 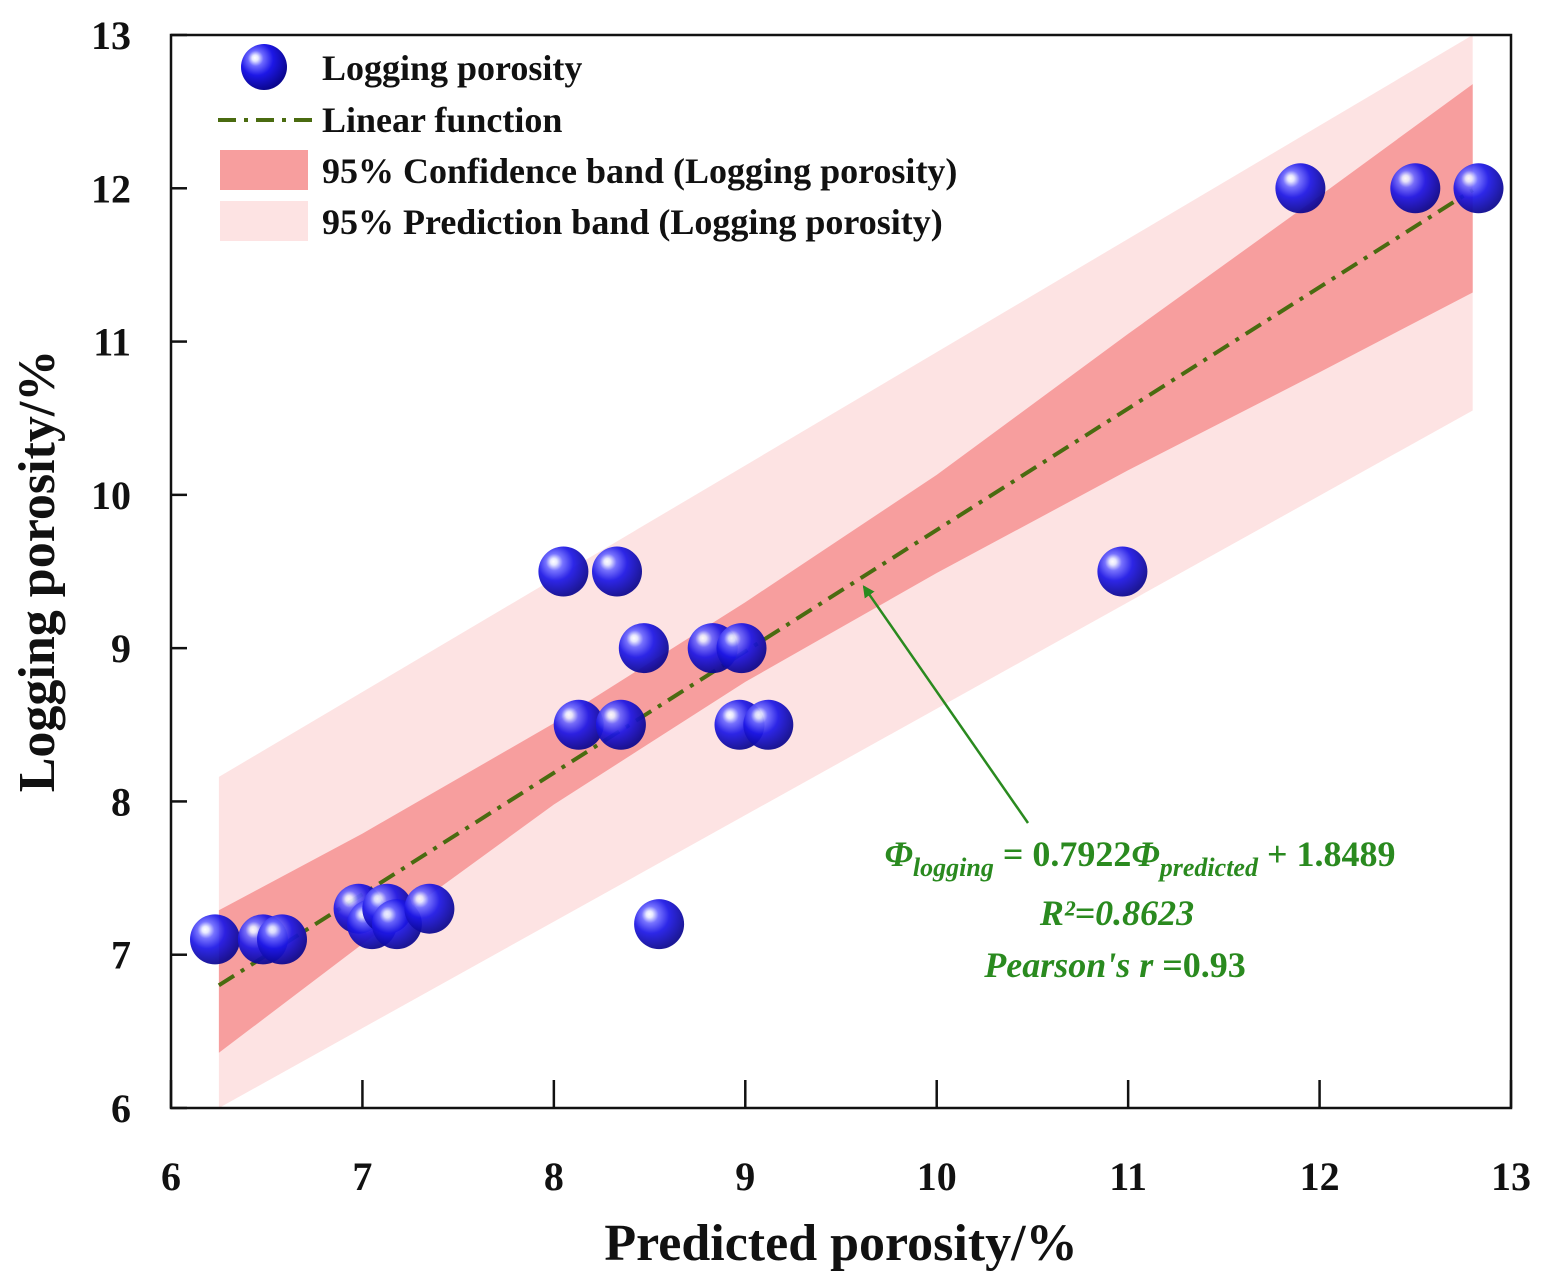 What do you see at coordinates (1068, 965) in the screenshot?
I see `pearson-label: Pearson's r` at bounding box center [1068, 965].